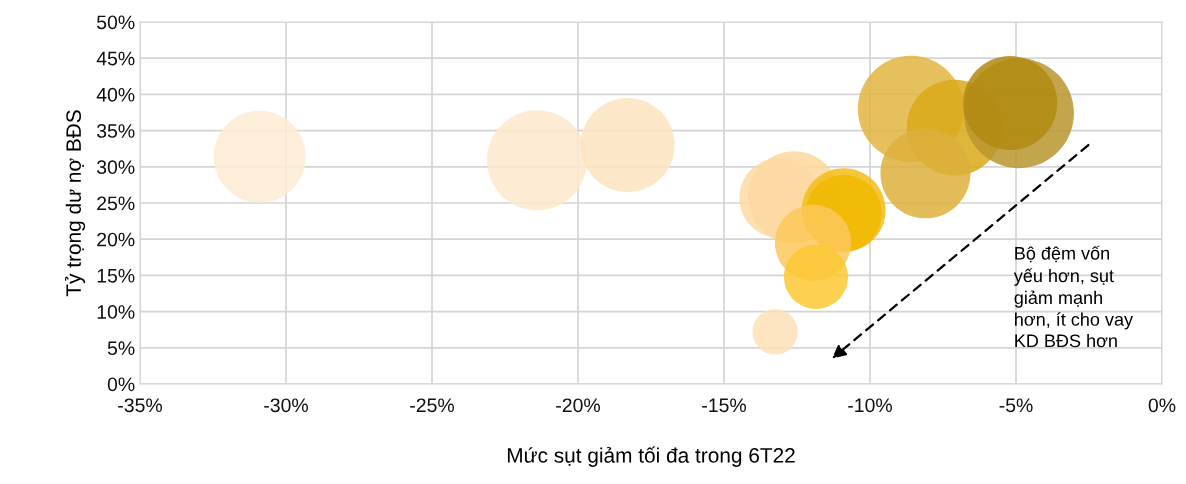  What do you see at coordinates (651, 456) in the screenshot?
I see `x-axis-title: Mức sụt giảm tối đa trong 6T22` at bounding box center [651, 456].